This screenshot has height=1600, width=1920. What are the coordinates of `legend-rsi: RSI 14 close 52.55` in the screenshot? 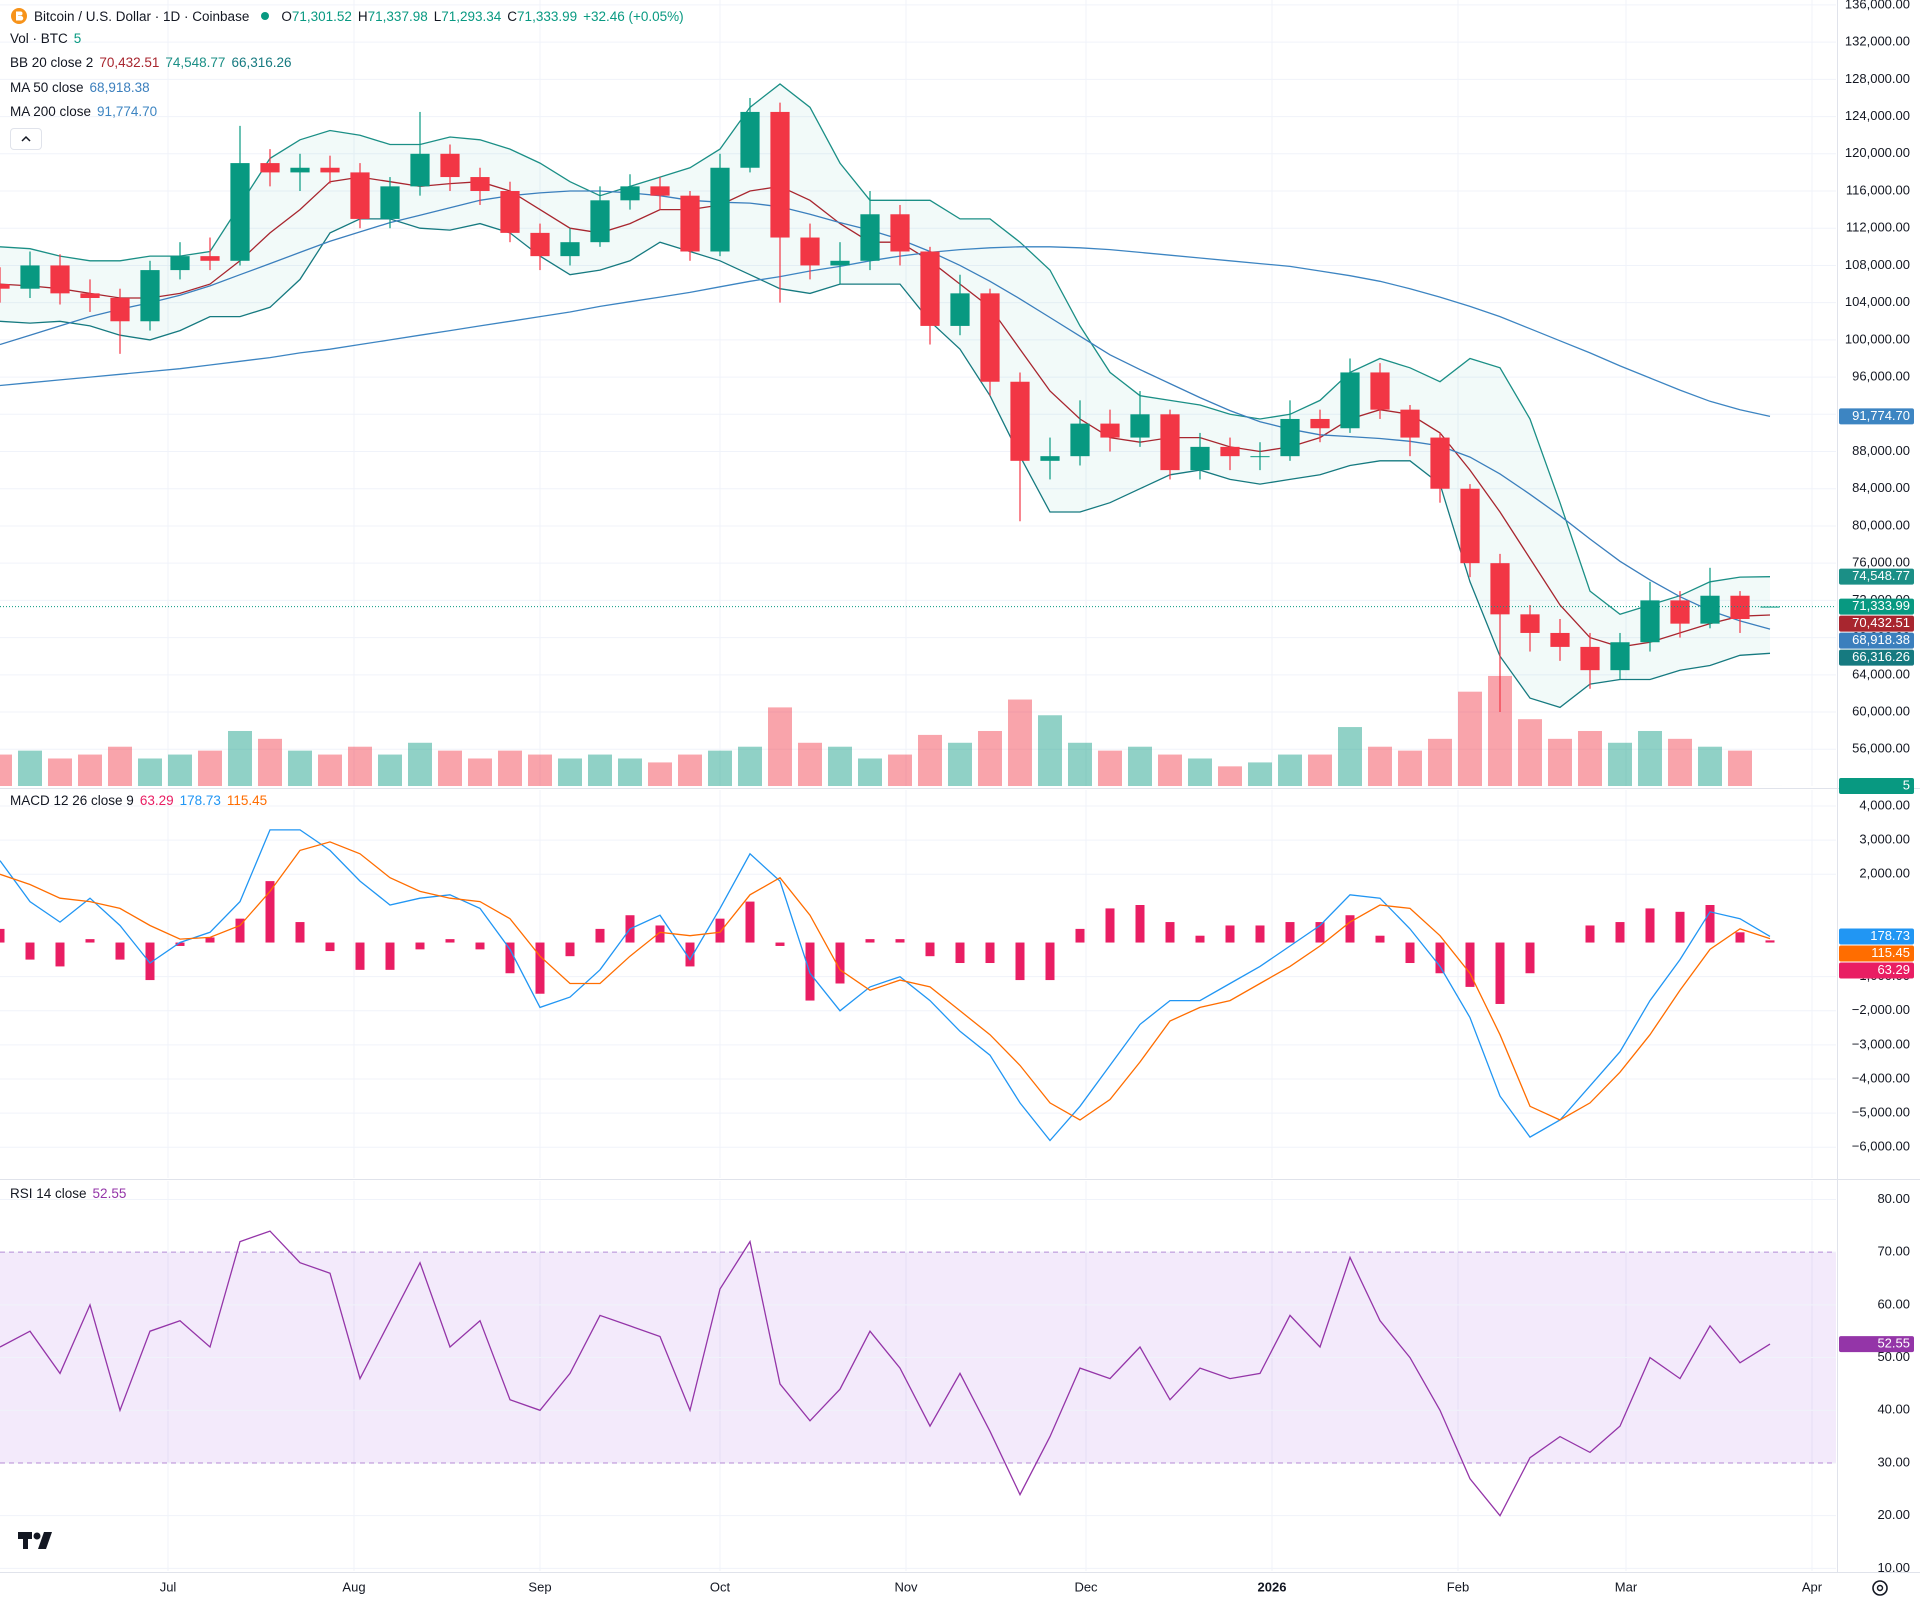 It's located at (68, 1193).